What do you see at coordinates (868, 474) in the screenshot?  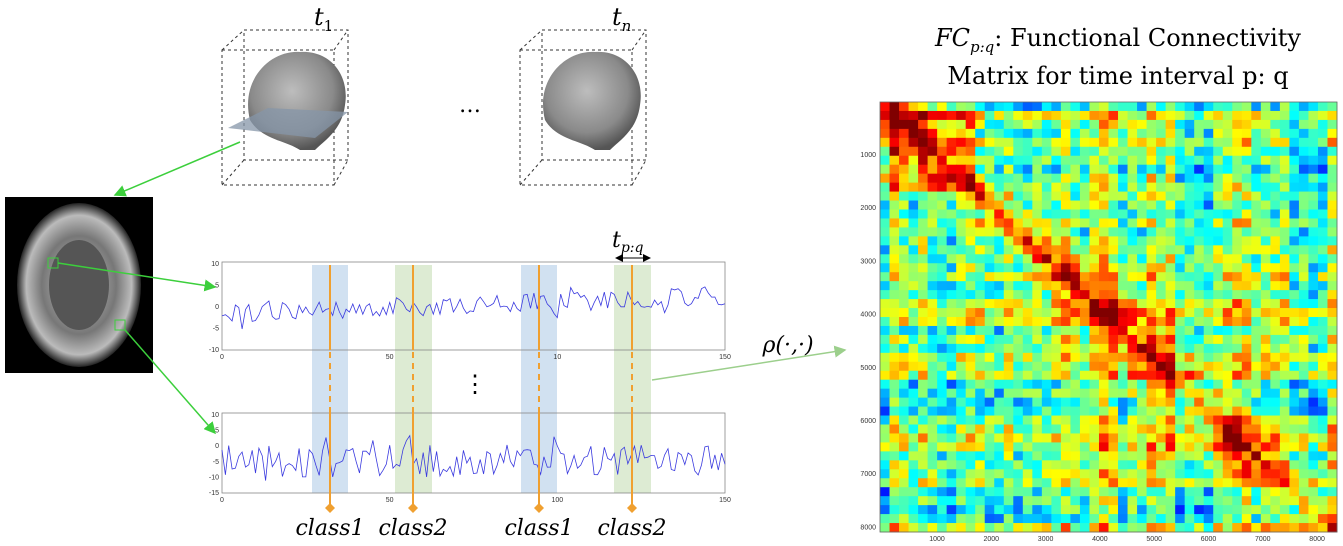 I see `y-tick-label: 7000` at bounding box center [868, 474].